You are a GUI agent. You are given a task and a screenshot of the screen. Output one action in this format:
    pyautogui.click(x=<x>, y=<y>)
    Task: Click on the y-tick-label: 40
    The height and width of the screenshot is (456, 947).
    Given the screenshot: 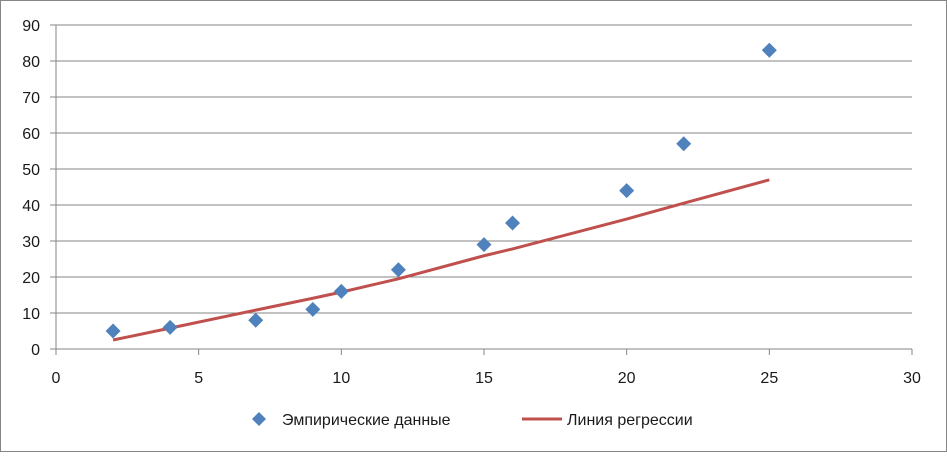 What is the action you would take?
    pyautogui.click(x=31, y=206)
    